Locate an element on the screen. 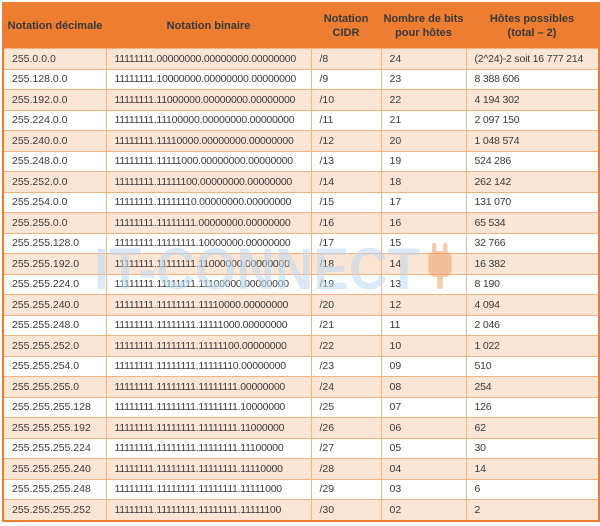 This screenshot has width=600, height=526. header-nombre-bits: Nombre de bits pour hôtes is located at coordinates (423, 26).